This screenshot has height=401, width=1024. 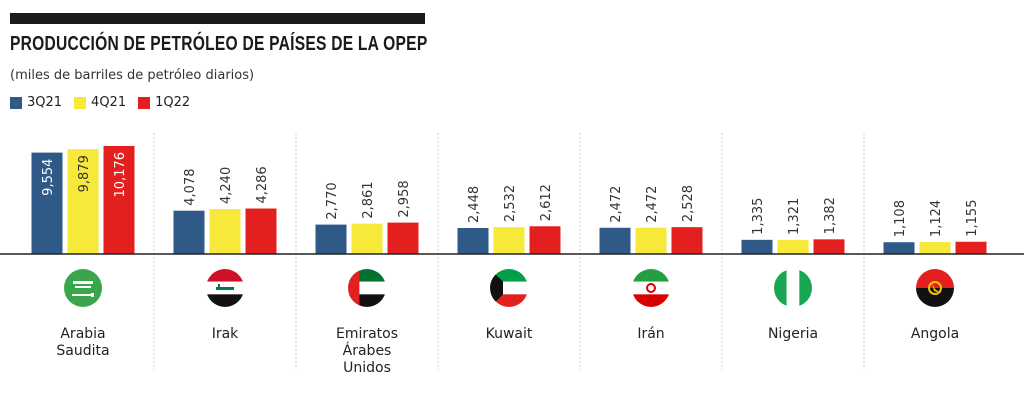 I want to click on chart-subtitle: (miles de barriles de petróleo diarios), so click(x=132, y=75).